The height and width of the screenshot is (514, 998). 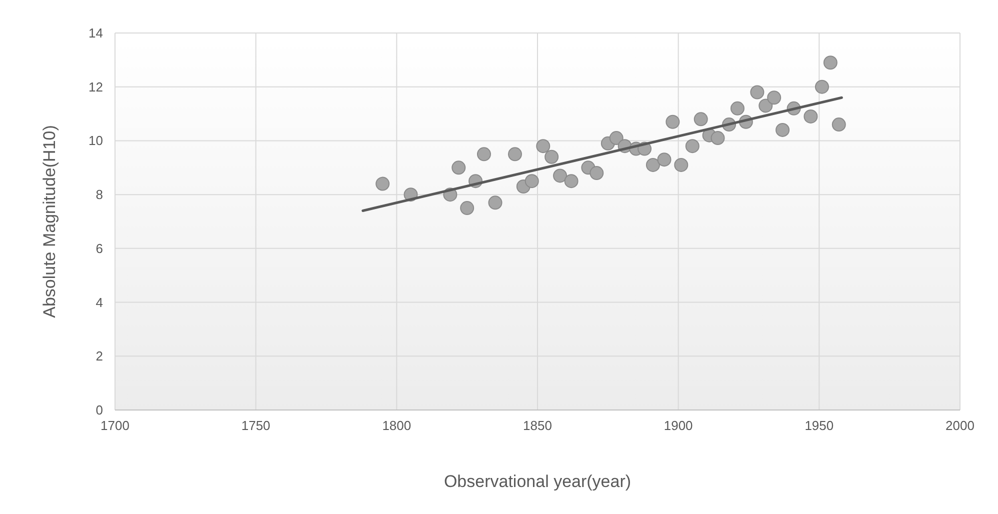 What do you see at coordinates (115, 425) in the screenshot?
I see `x-tick-label: 1700` at bounding box center [115, 425].